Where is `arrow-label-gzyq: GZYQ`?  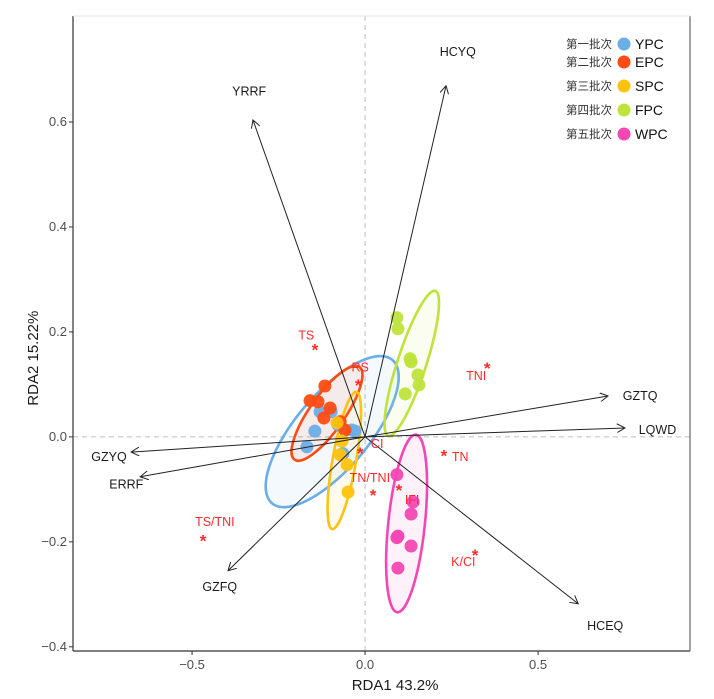 arrow-label-gzyq: GZYQ is located at coordinates (109, 457).